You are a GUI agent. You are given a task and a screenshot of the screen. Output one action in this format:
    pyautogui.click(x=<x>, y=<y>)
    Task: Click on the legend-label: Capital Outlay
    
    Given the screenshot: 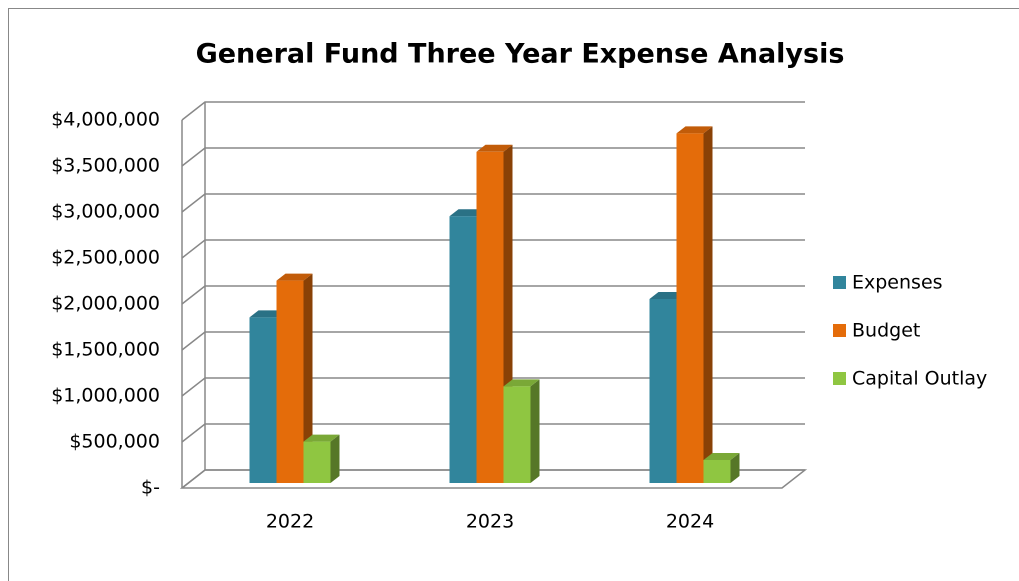 What is the action you would take?
    pyautogui.click(x=919, y=379)
    